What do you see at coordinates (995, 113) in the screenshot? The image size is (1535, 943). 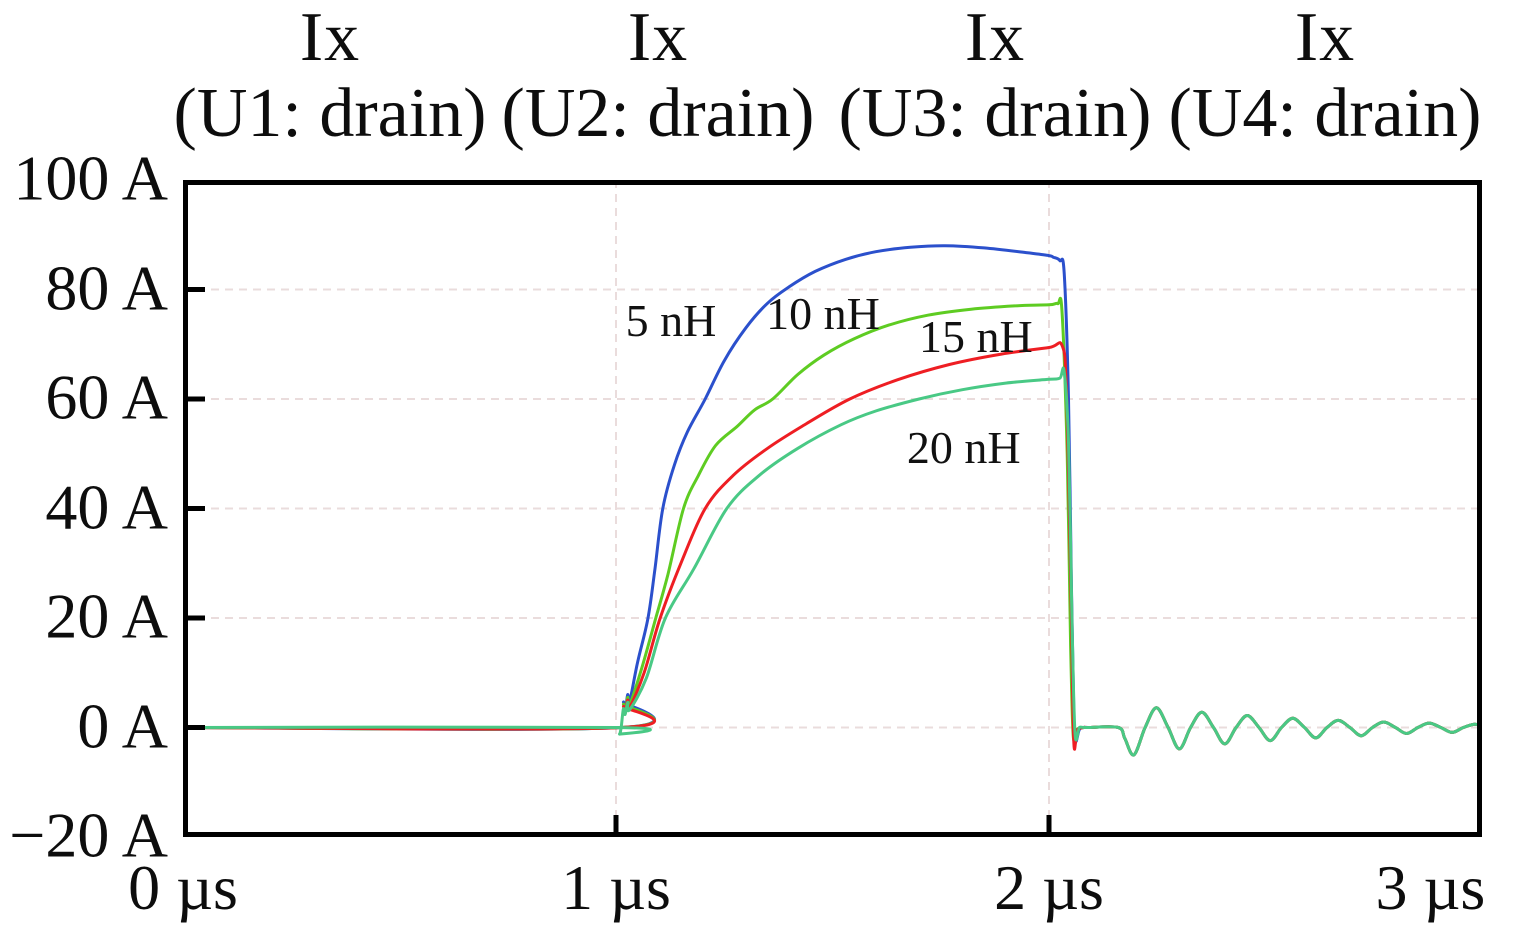 I see `plot-title-u3-node: (U3: drain)` at bounding box center [995, 113].